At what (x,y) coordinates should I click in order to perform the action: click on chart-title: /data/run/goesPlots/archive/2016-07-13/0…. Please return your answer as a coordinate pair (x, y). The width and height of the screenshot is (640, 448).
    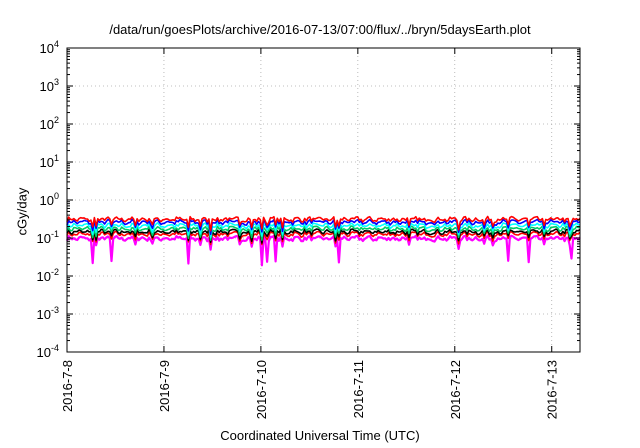
    Looking at the image, I should click on (320, 29).